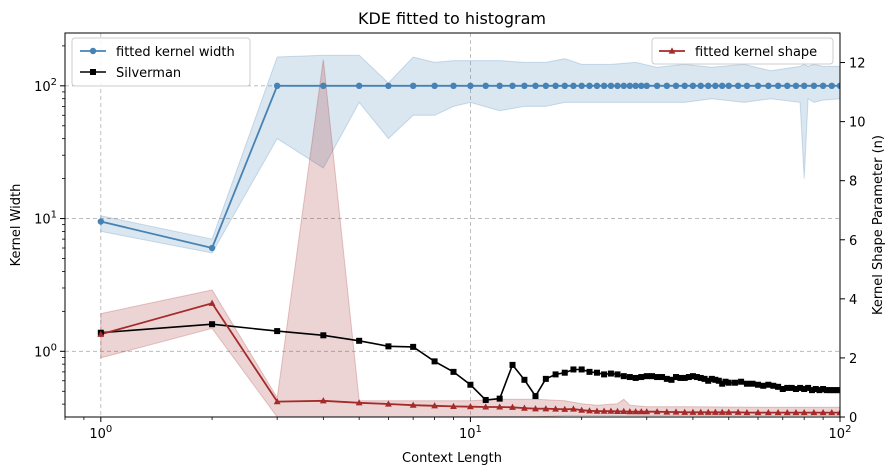 The image size is (896, 475). I want to click on x-tick-label-exponent: 2, so click(848, 429).